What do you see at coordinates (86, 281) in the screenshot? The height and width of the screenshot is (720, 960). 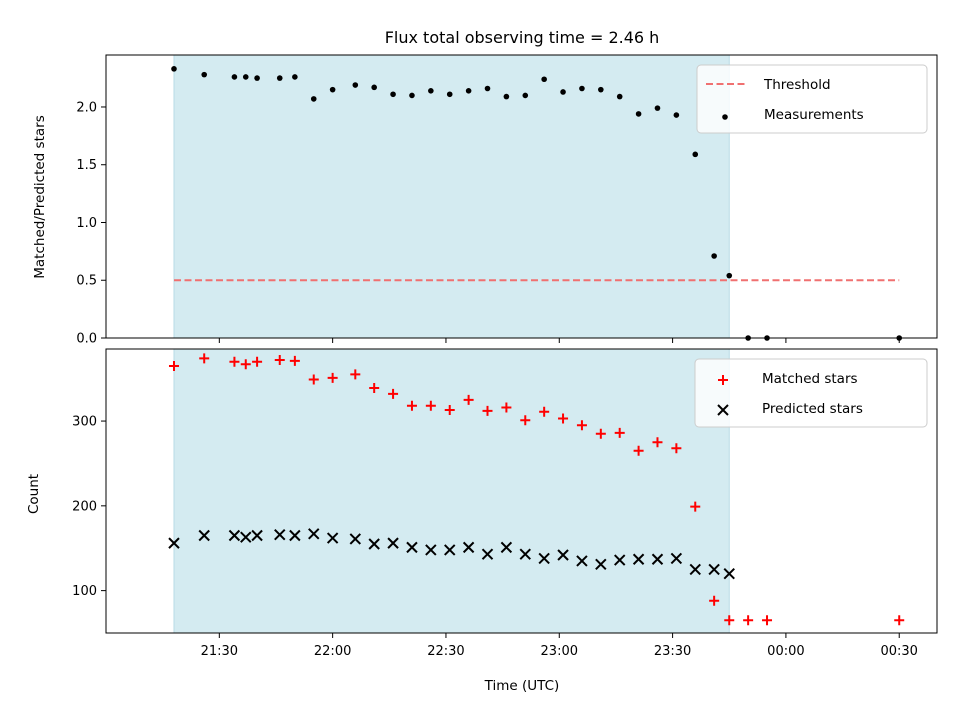 I see `y-tick-label: 0.5` at bounding box center [86, 281].